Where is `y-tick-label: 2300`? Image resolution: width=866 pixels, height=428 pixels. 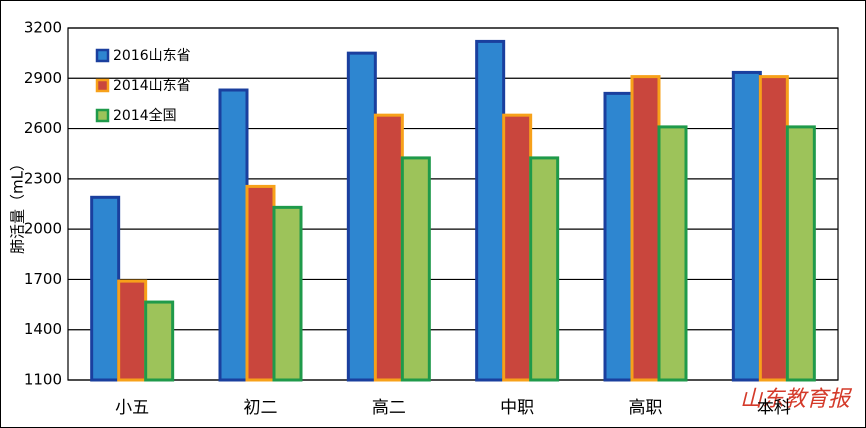
y-tick-label: 2300 is located at coordinates (43, 178).